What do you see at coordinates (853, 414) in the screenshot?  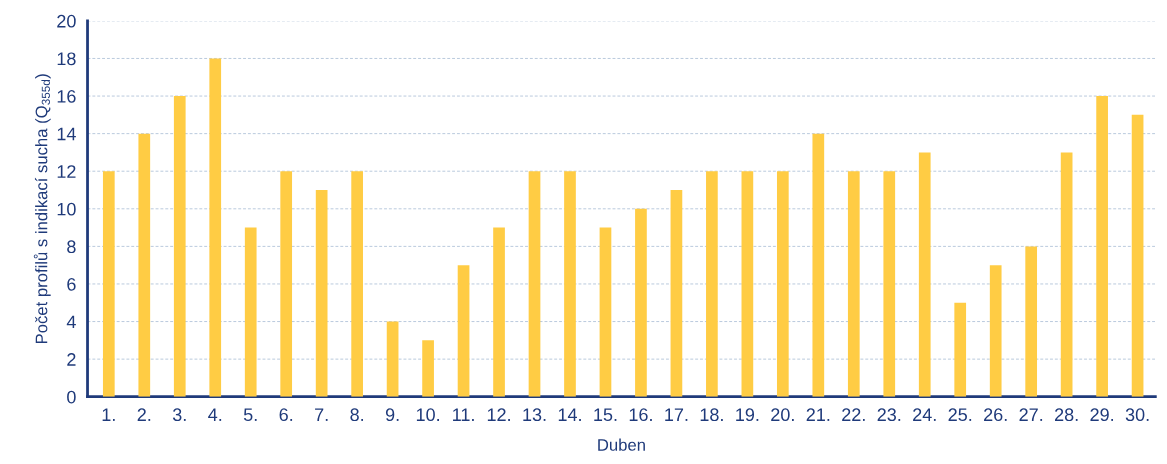 I see `x-tick-label: 22.` at bounding box center [853, 414].